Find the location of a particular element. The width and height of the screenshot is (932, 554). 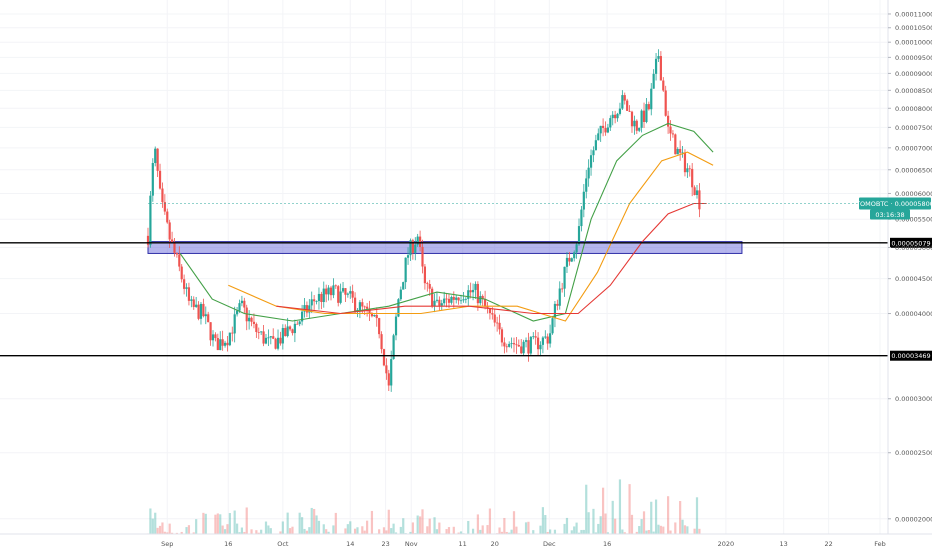

price-tick-label: 0.00004500 is located at coordinates (913, 279).